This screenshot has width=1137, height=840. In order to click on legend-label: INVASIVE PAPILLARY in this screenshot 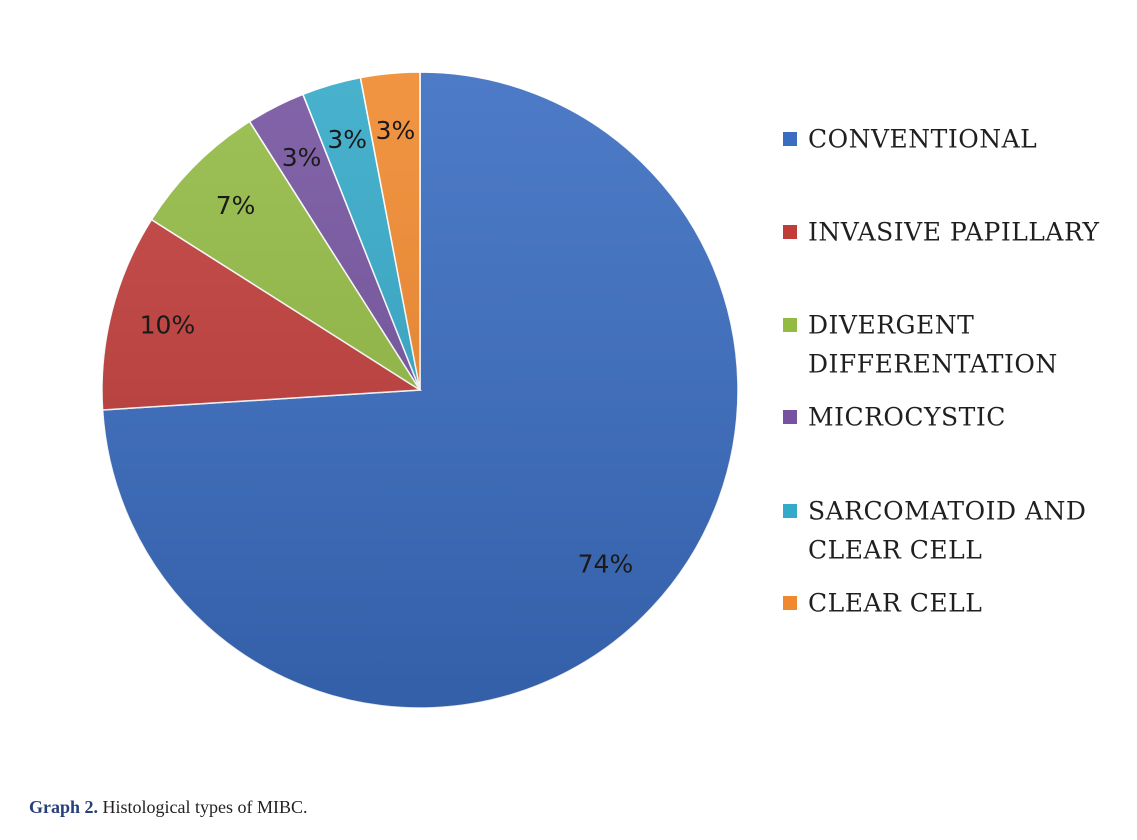, I will do `click(954, 232)`.